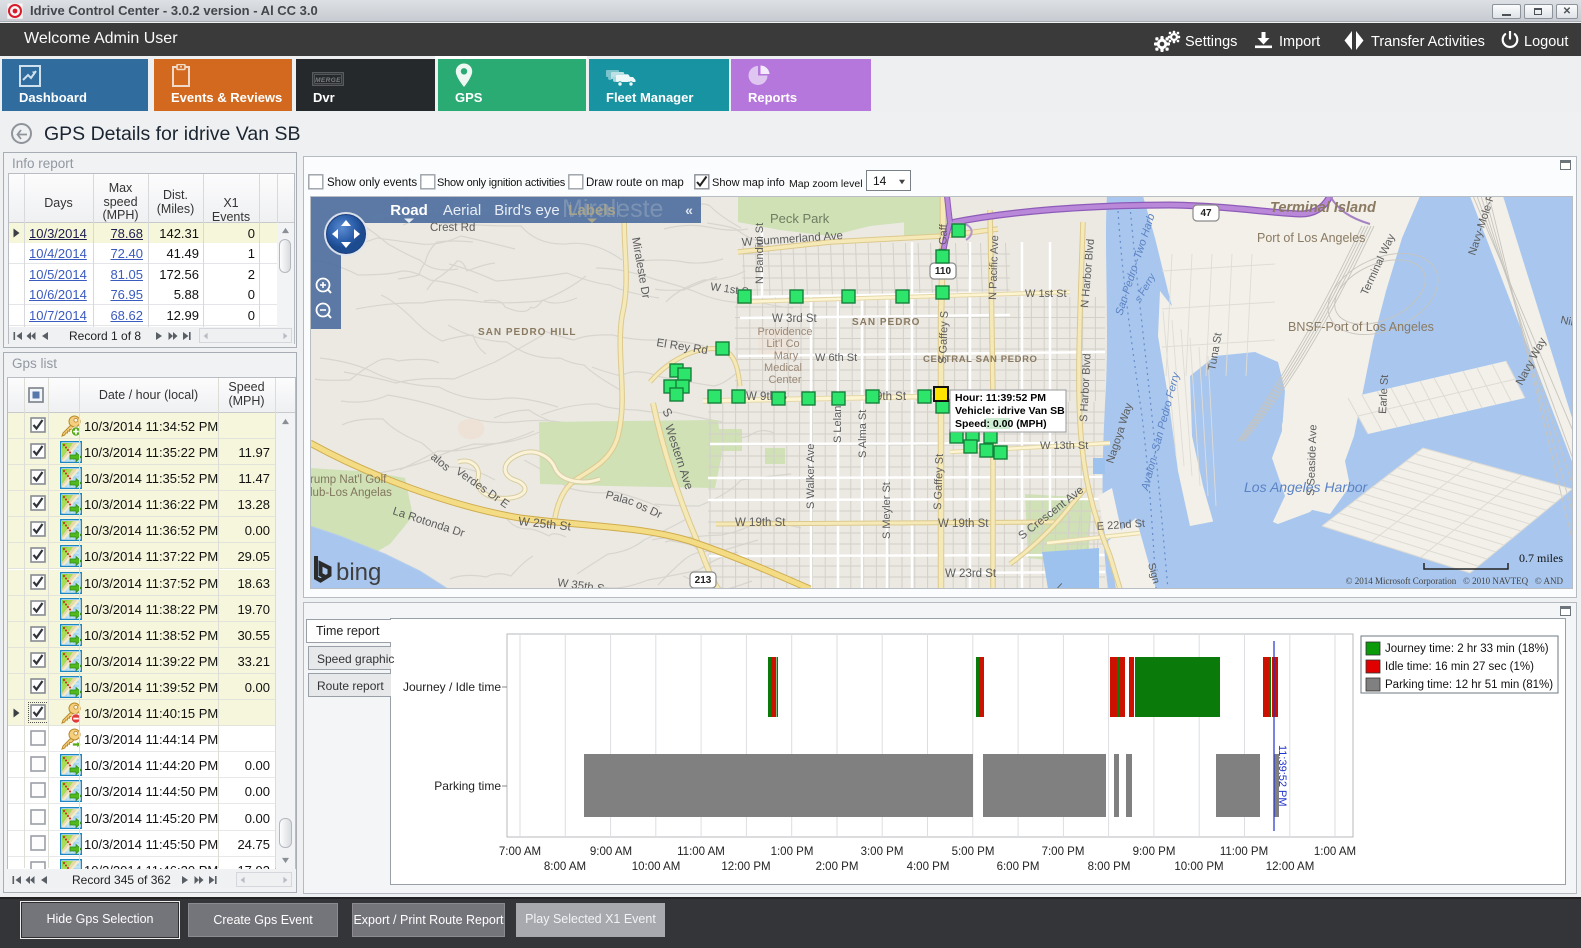  I want to click on svg-text: 213, so click(703, 580).